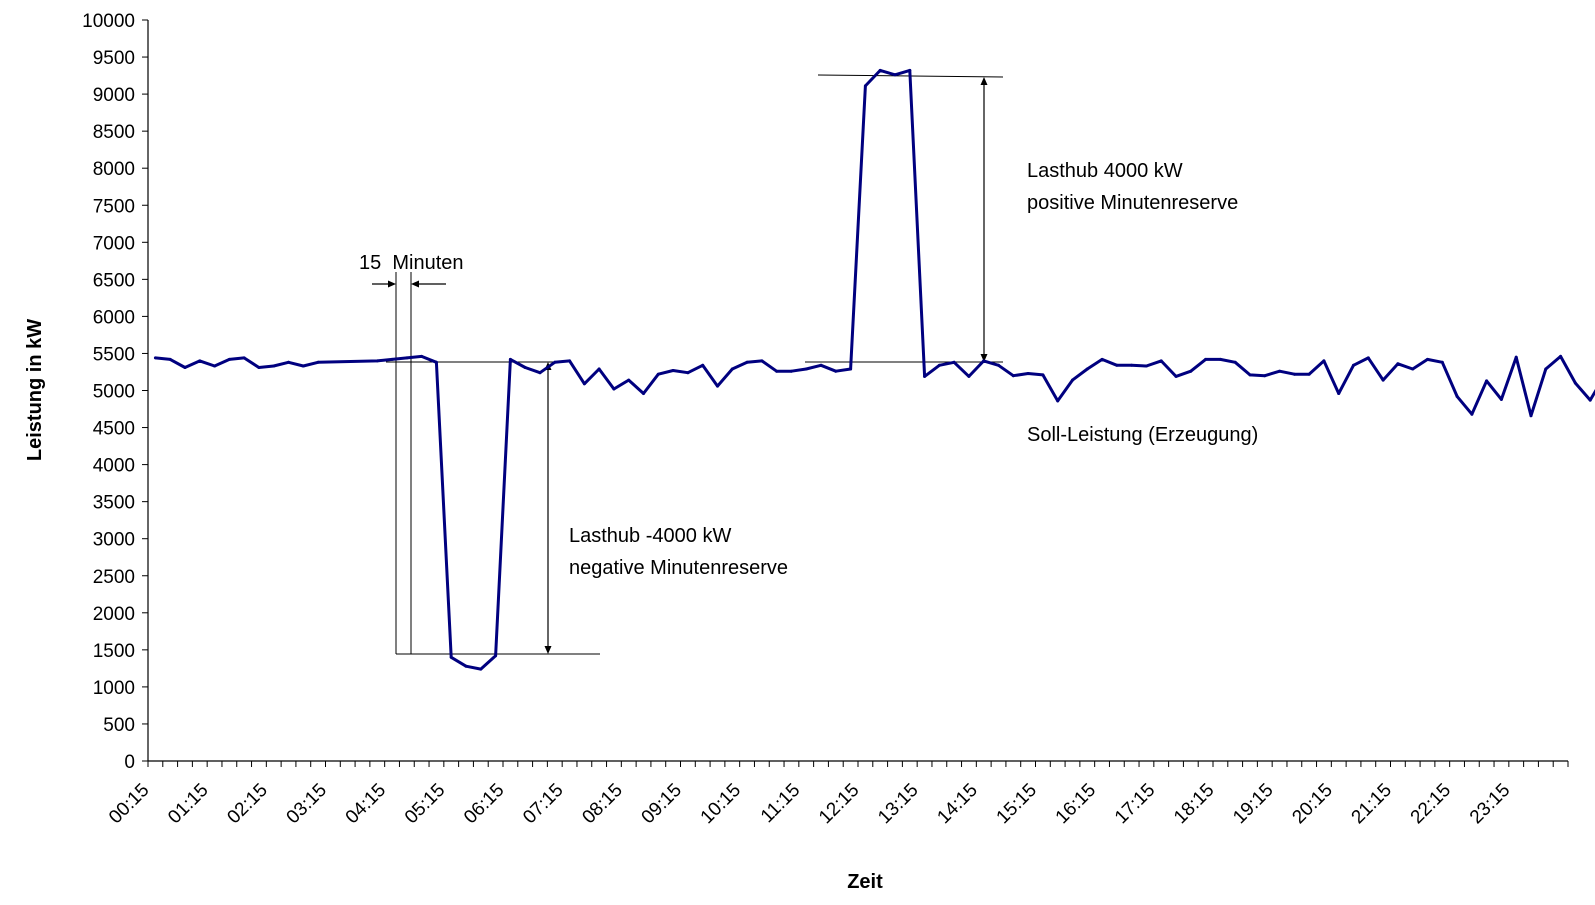 This screenshot has width=1595, height=905. Describe the element at coordinates (1312, 804) in the screenshot. I see `x-tick-label: 20:15` at that location.